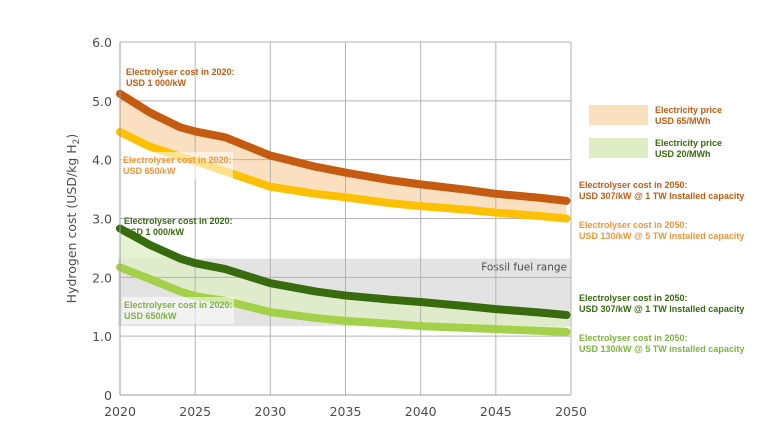 This screenshot has width=777, height=447. Describe the element at coordinates (102, 277) in the screenshot. I see `y-tick-label: 2.0` at that location.